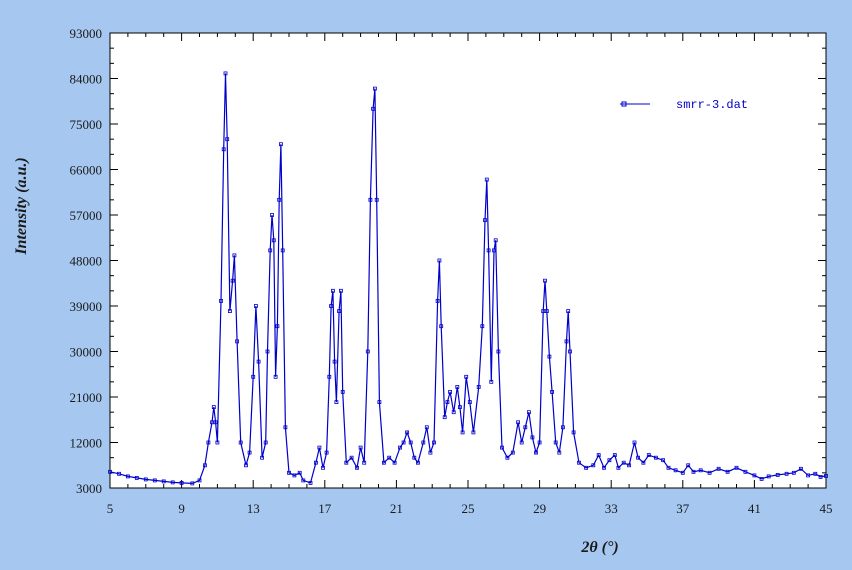 This screenshot has width=852, height=570. What do you see at coordinates (624, 104) in the screenshot?
I see `legend-marker` at bounding box center [624, 104].